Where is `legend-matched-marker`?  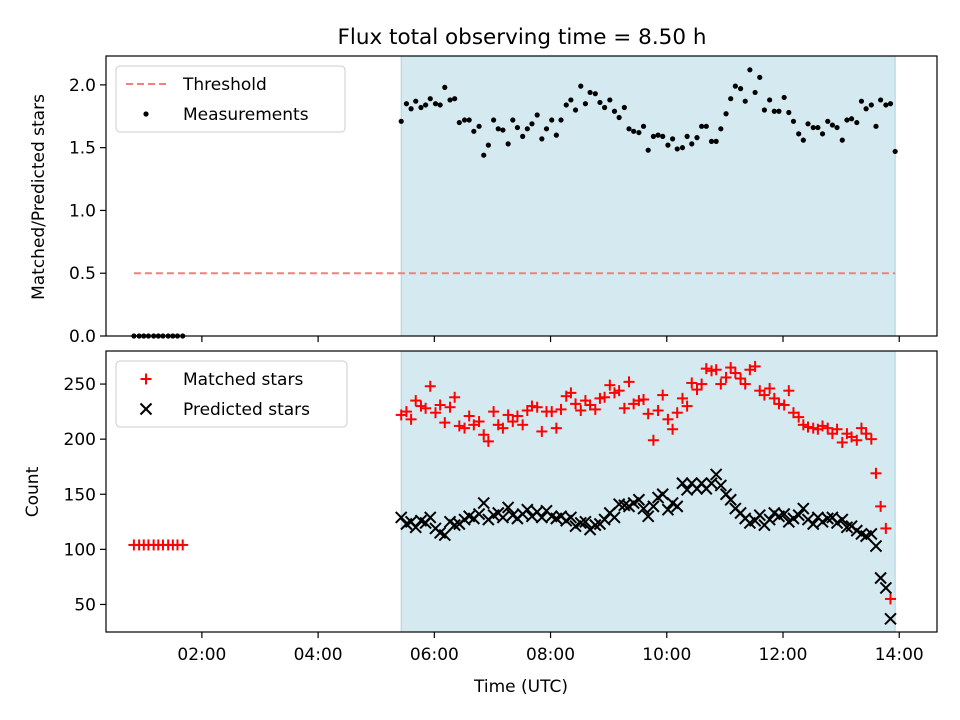
legend-matched-marker is located at coordinates (146, 379).